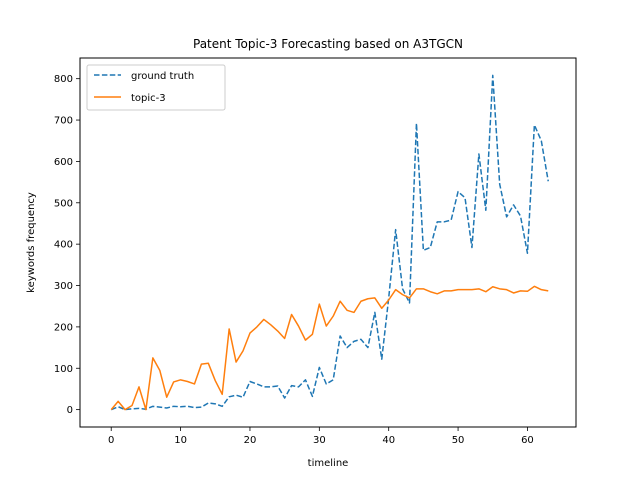 Image resolution: width=640 pixels, height=480 pixels. What do you see at coordinates (388, 440) in the screenshot?
I see `x-tick-label: 40` at bounding box center [388, 440].